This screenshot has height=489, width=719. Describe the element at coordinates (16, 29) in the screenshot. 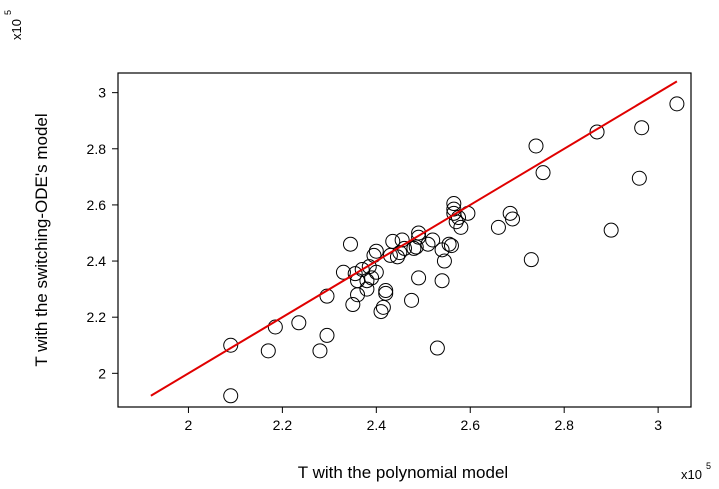

I see `y-scale-base: x10` at that location.